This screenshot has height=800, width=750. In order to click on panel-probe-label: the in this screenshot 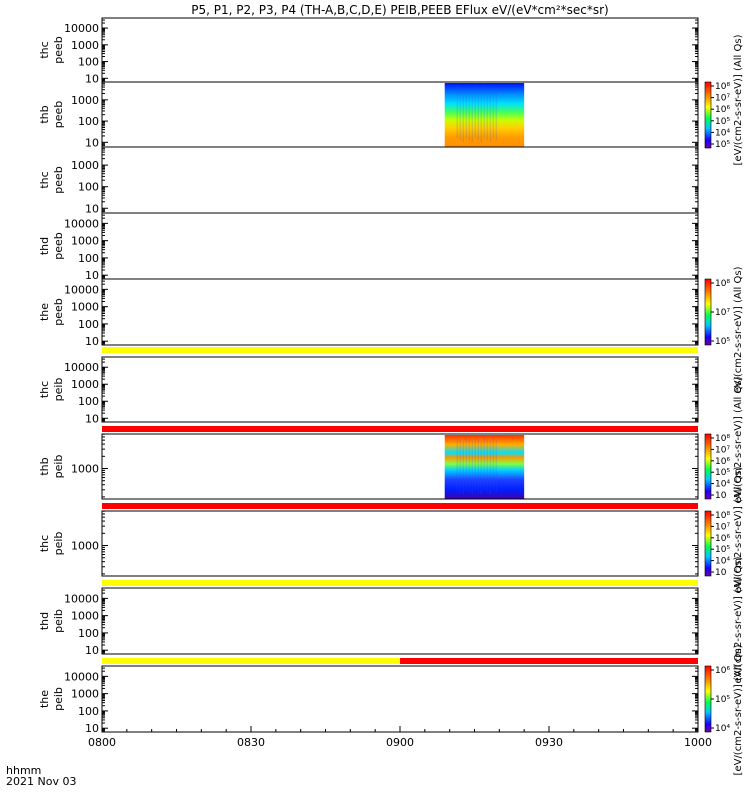, I will do `click(44, 699)`.